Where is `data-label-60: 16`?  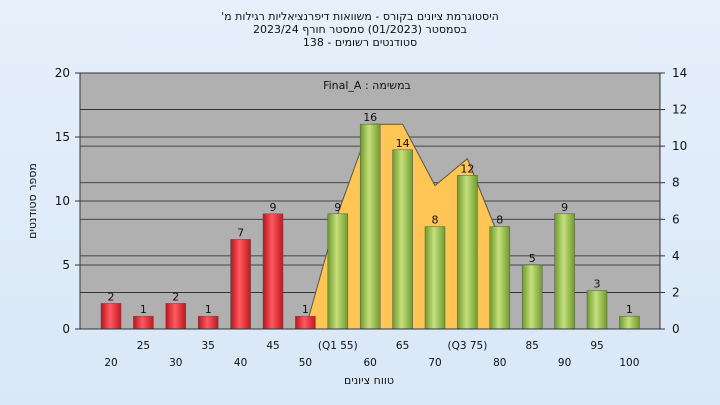 data-label-60: 16 is located at coordinates (370, 117).